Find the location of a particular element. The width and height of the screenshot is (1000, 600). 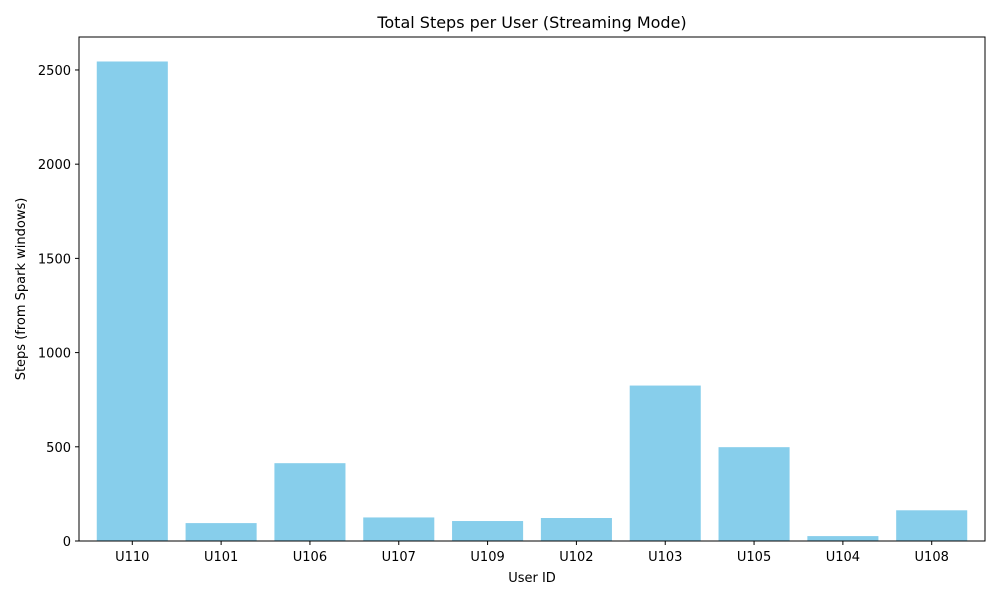

x-tick-label: U102 is located at coordinates (576, 557).